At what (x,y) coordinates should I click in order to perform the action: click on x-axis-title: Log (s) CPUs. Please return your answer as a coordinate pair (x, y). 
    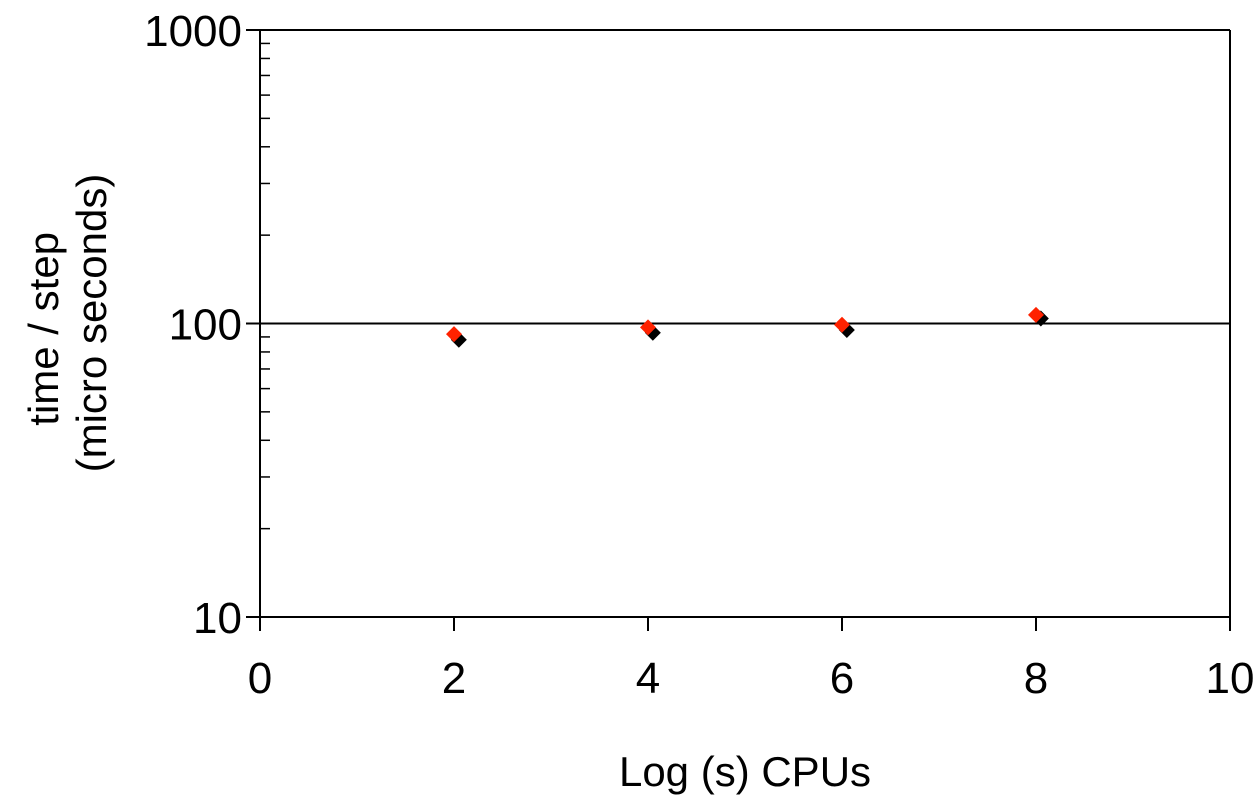
    Looking at the image, I should click on (745, 771).